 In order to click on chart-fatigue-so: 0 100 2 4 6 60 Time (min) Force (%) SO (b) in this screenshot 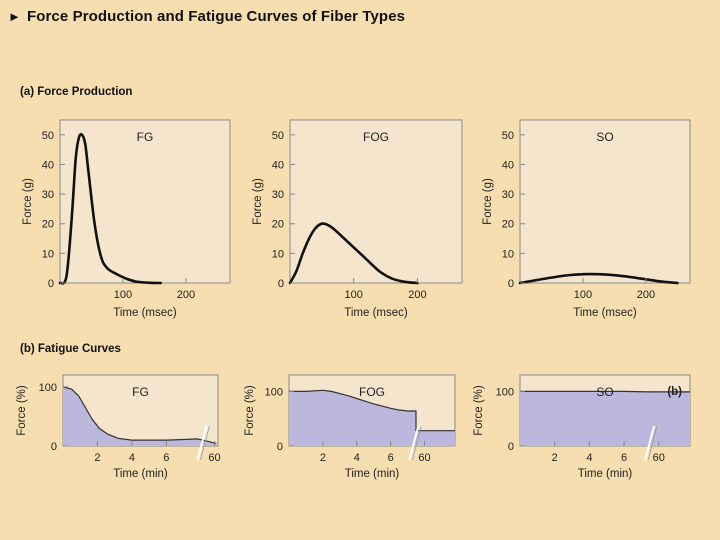, I will do `click(582, 427)`.